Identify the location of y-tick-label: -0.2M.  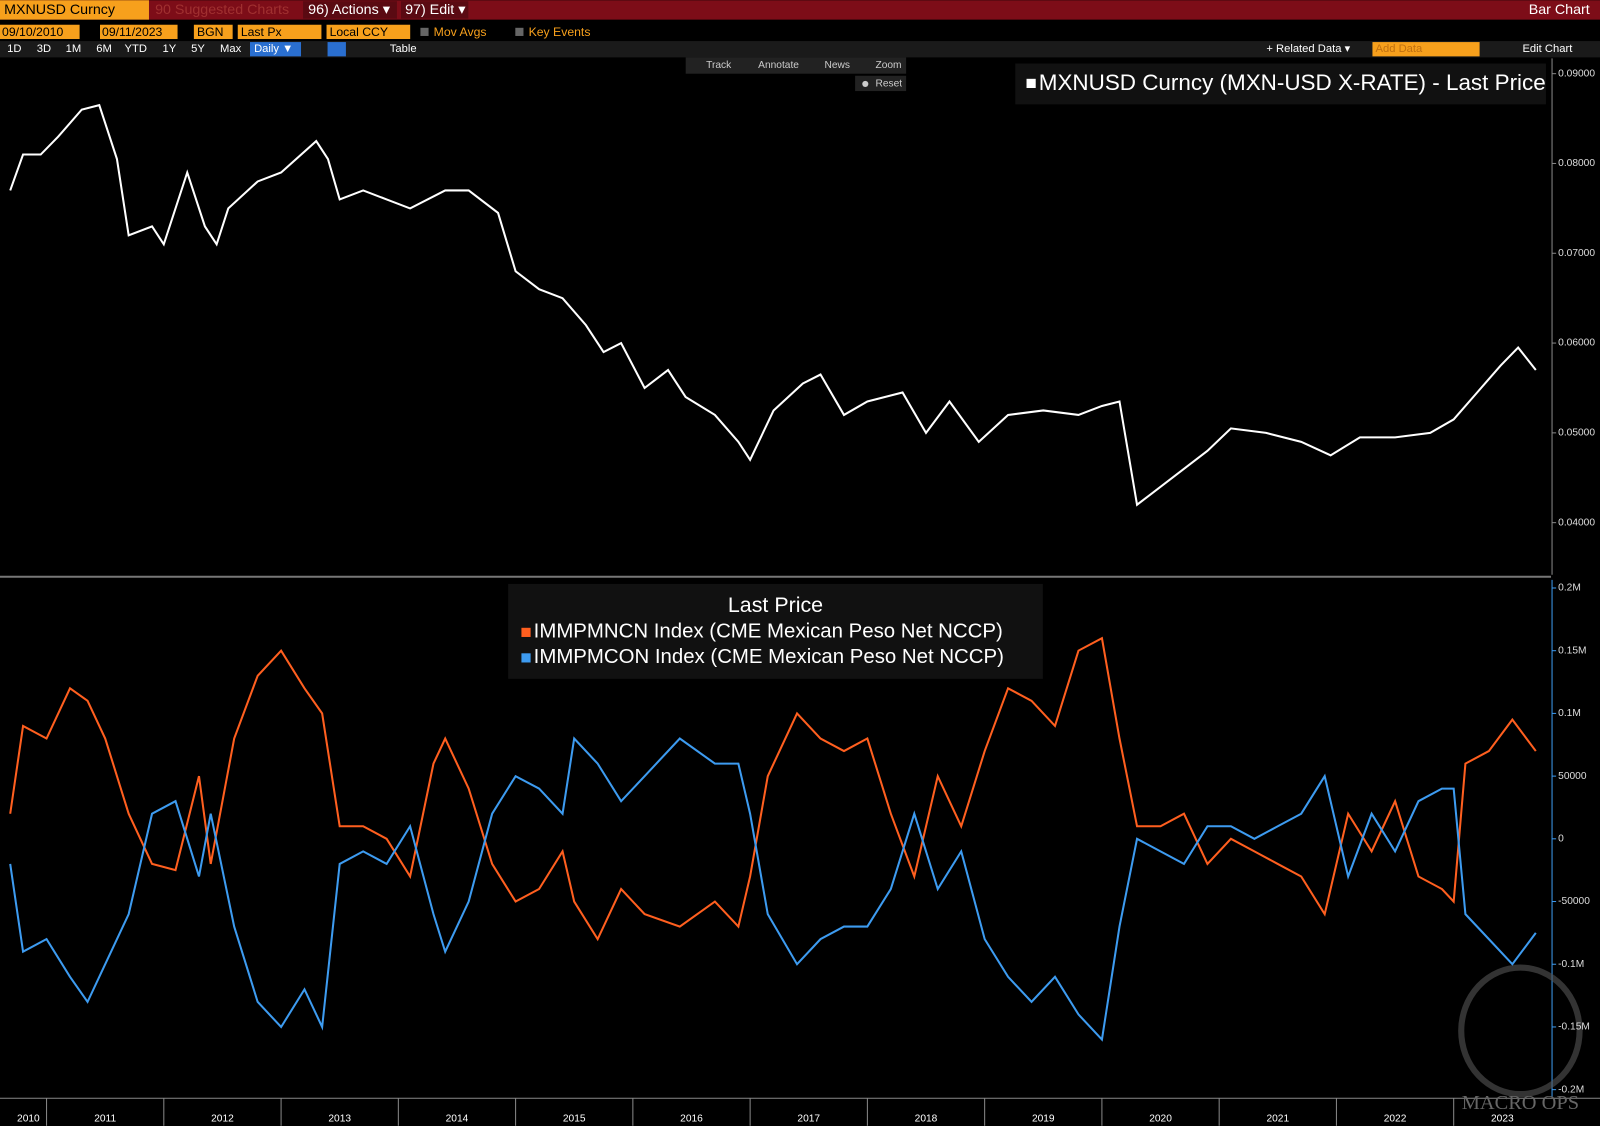
(1571, 1089).